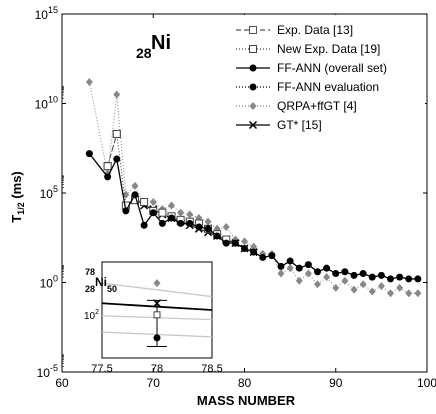 This screenshot has width=436, height=414. Describe the element at coordinates (299, 125) in the screenshot. I see `legend-label: GT* [15]` at that location.